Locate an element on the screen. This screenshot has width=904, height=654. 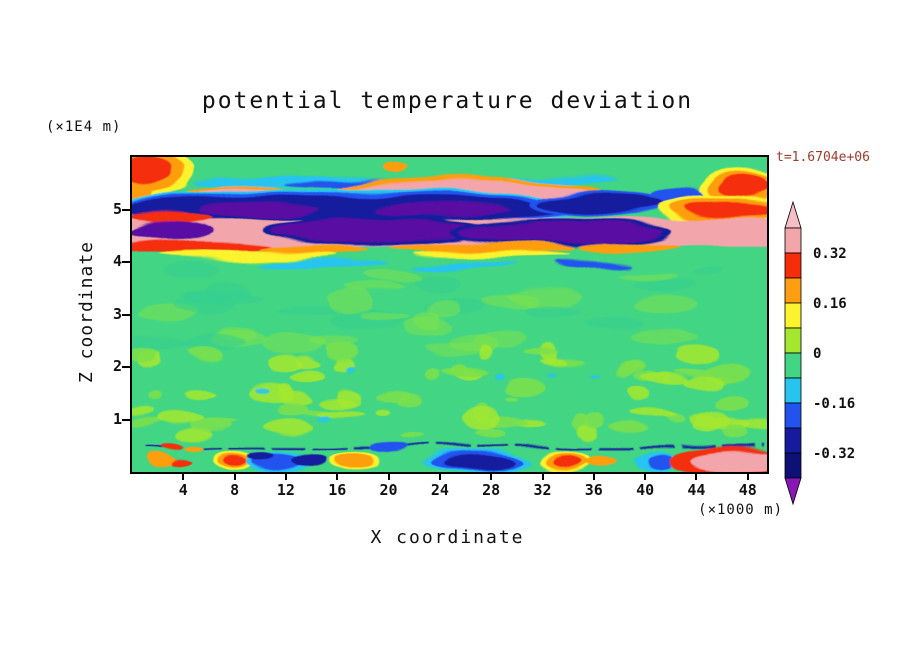
colorbar-label: 0 is located at coordinates (817, 354).